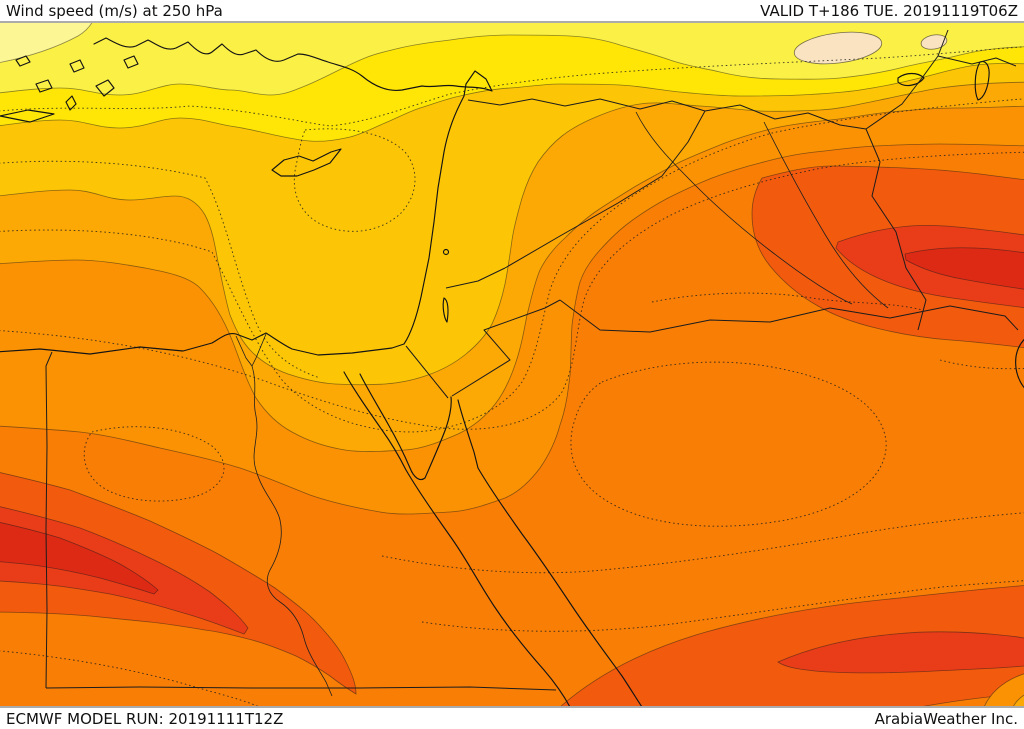 The image size is (1024, 729). I want to click on red-sea-african-coast, so click(457, 539).